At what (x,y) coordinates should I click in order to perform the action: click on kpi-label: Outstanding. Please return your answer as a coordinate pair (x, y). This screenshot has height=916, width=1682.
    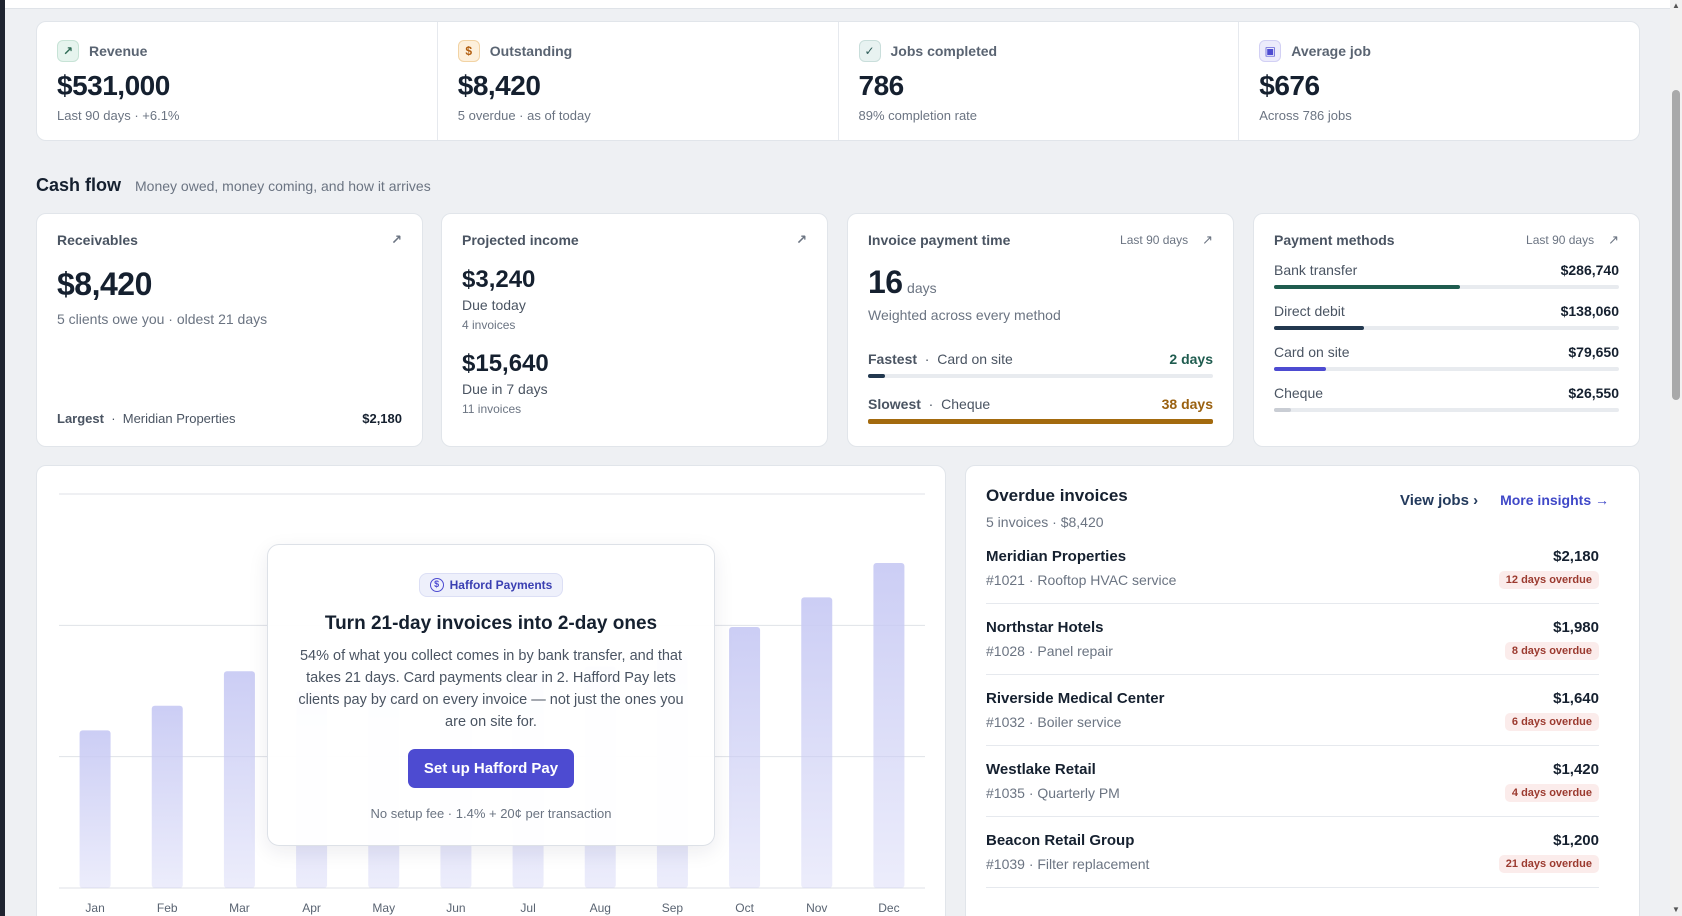
    Looking at the image, I should click on (531, 51).